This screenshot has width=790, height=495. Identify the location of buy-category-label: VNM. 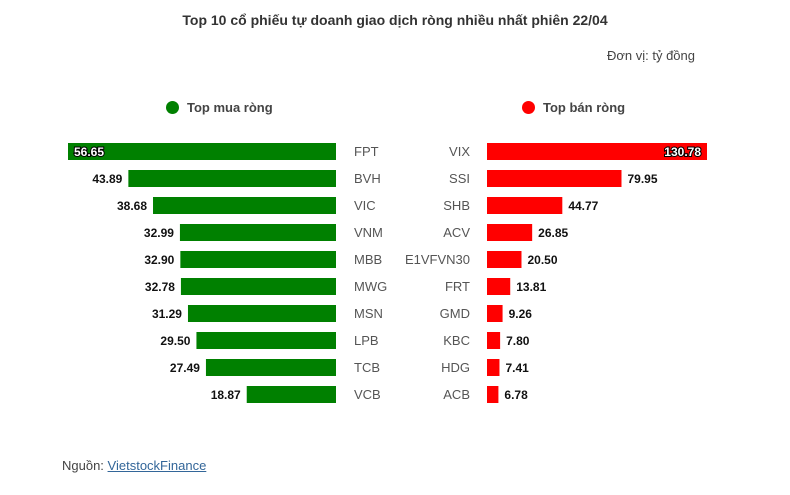
(368, 232).